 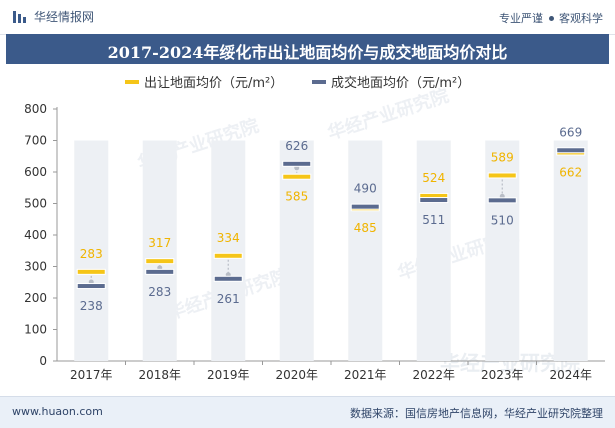 I want to click on series-a-value-label: 283, so click(x=91, y=254).